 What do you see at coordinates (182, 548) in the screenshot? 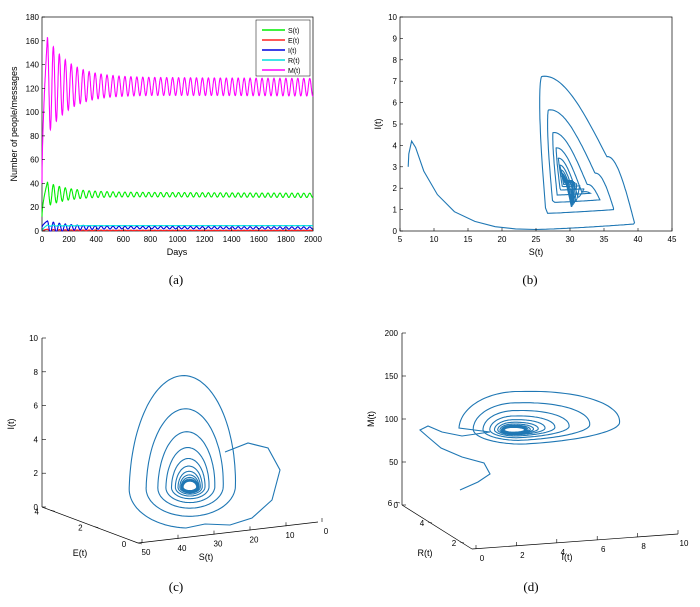
I see `panel-c-s-tick-label: 40` at bounding box center [182, 548].